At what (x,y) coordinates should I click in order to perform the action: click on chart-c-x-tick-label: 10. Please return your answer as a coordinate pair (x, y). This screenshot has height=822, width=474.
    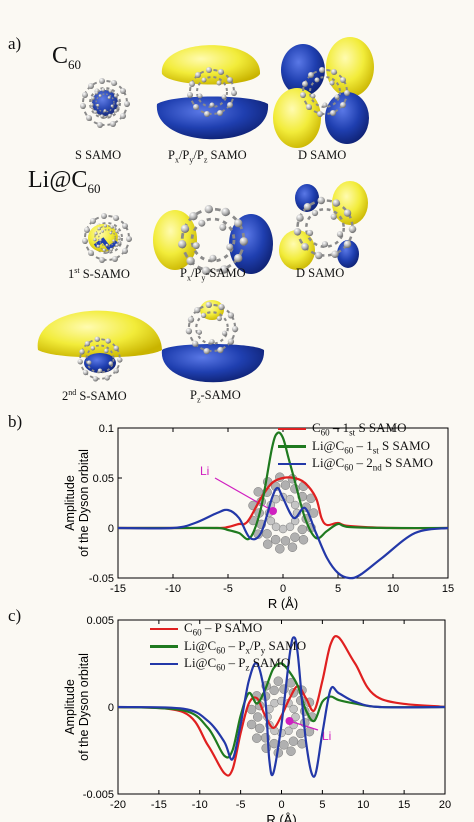
    Looking at the image, I should click on (363, 805).